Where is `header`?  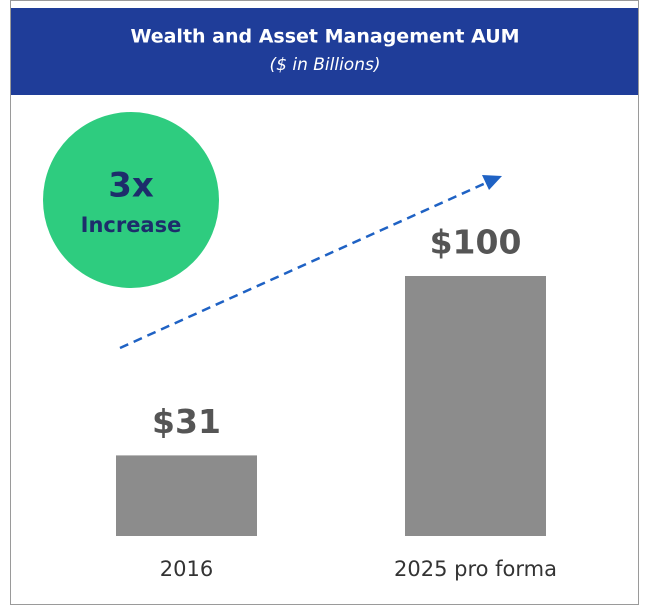 header is located at coordinates (324, 51).